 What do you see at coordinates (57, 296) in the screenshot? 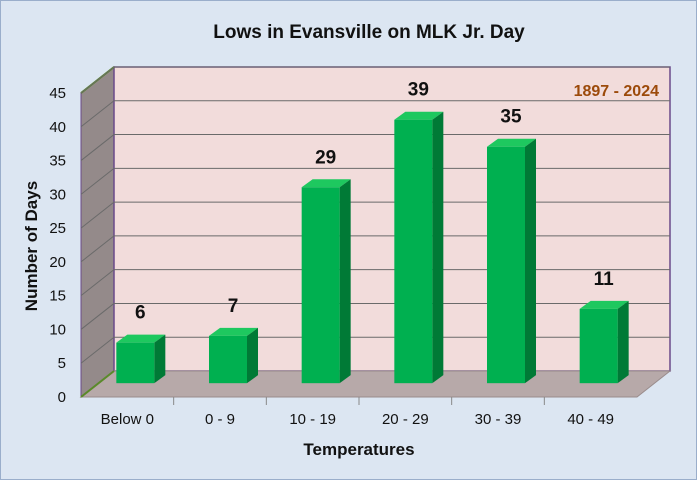
I see `y-tick-label: 15` at bounding box center [57, 296].